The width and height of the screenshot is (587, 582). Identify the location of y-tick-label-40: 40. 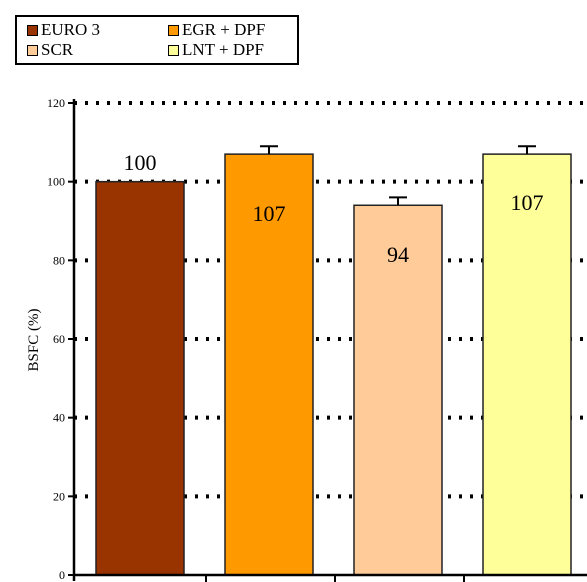
(59, 418).